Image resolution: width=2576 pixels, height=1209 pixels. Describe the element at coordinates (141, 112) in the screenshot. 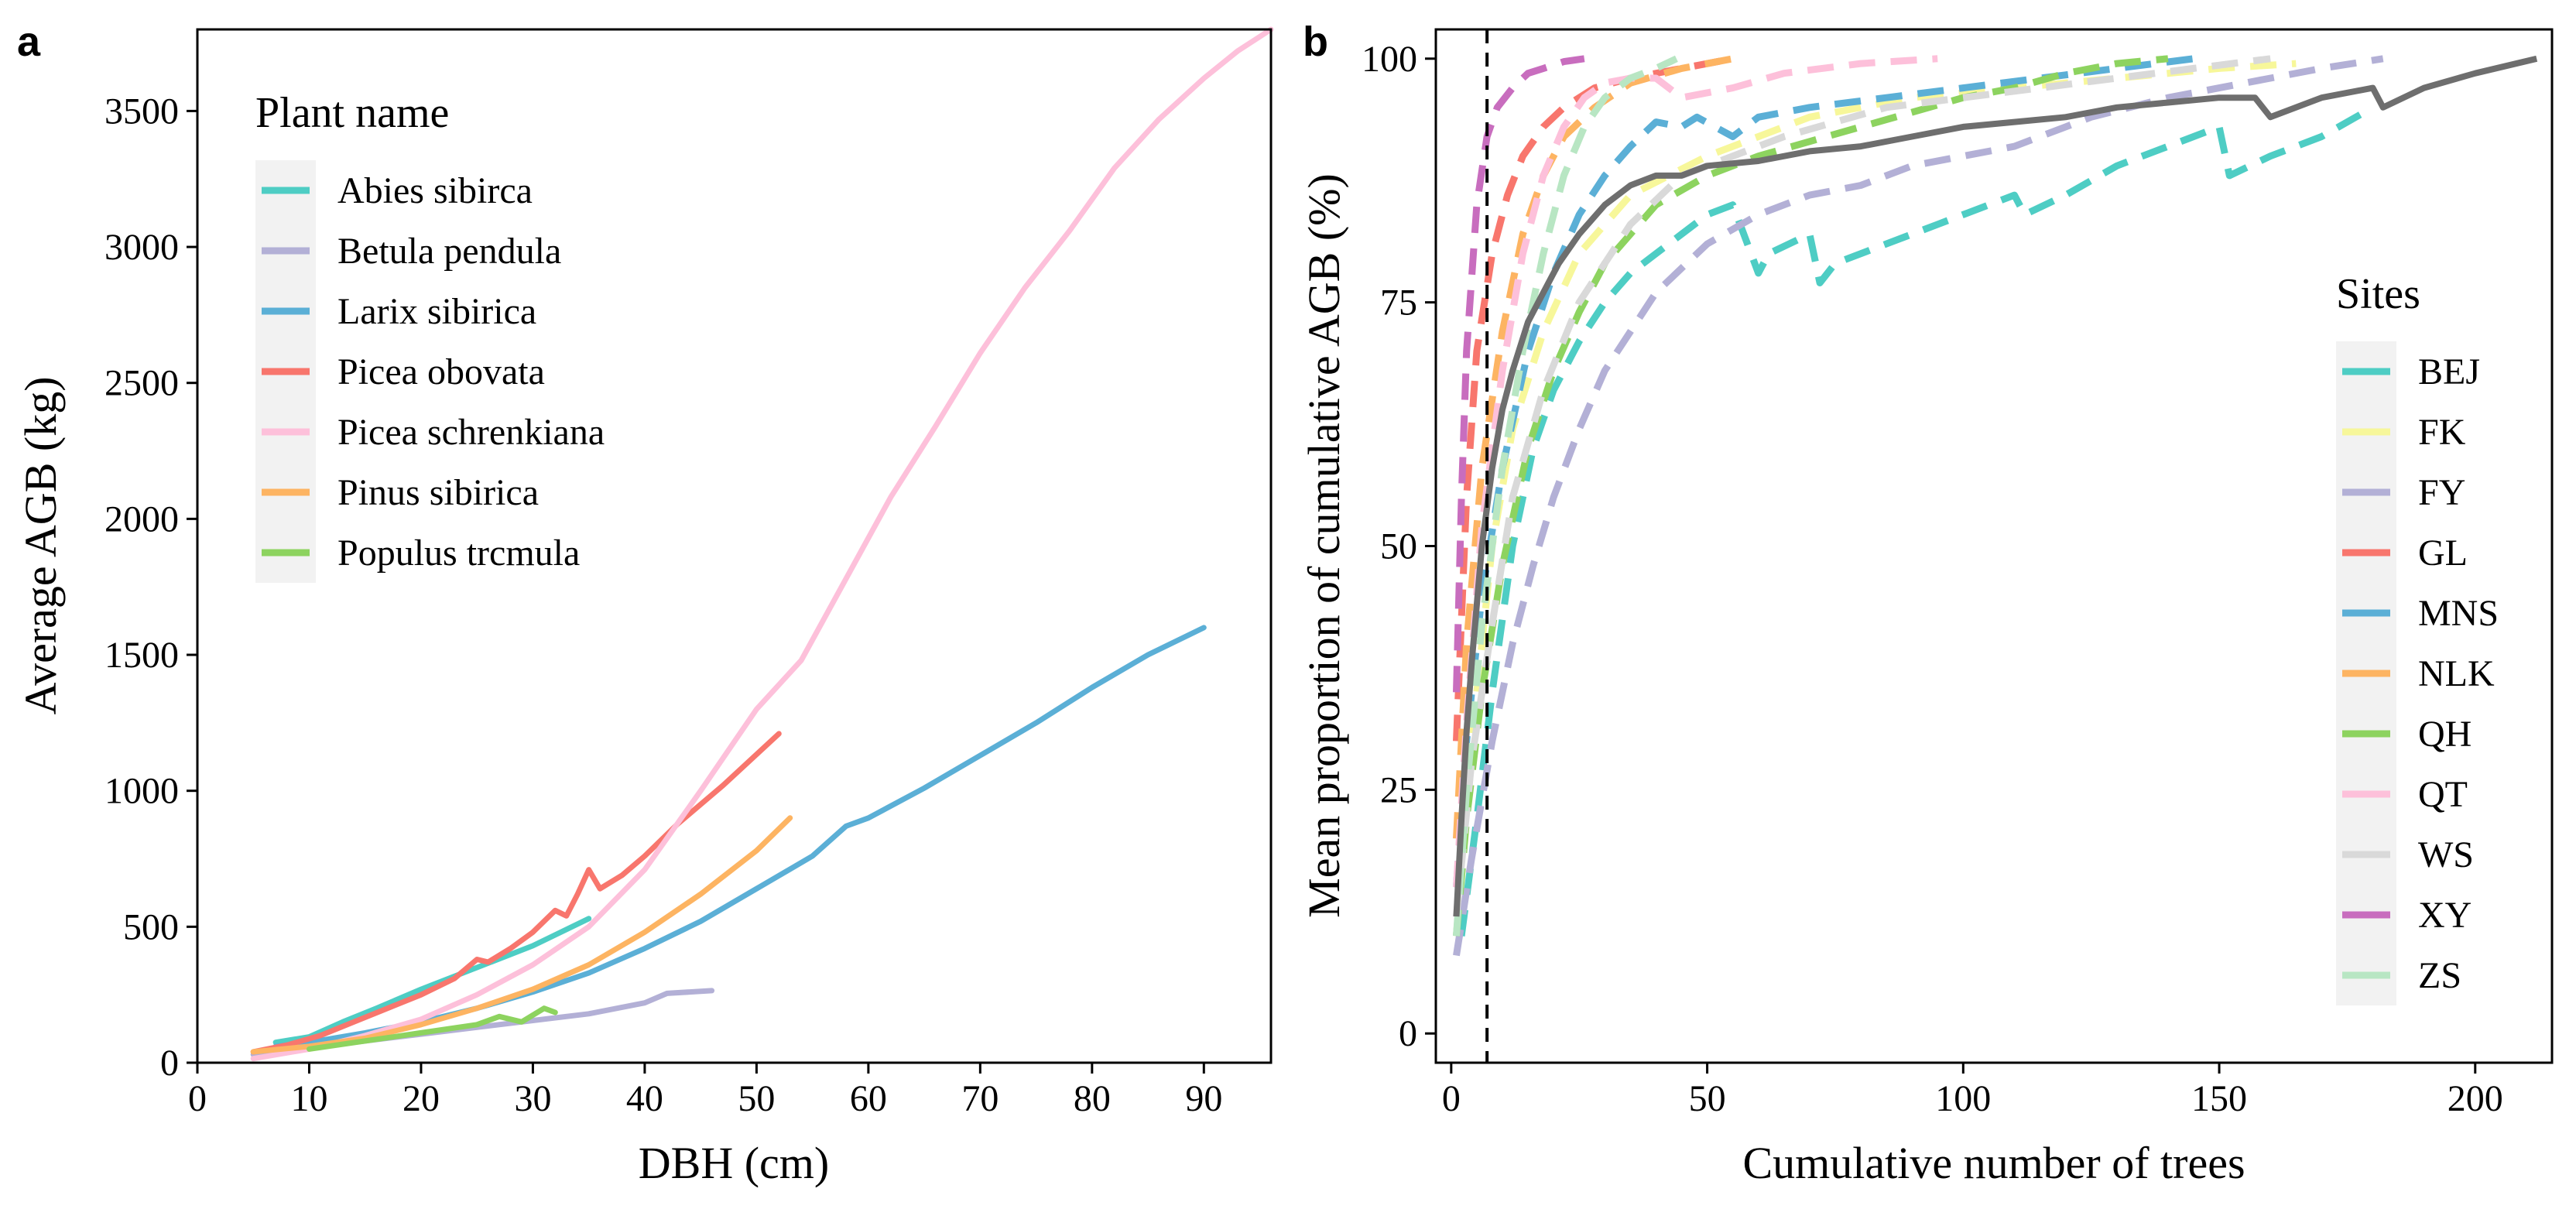

I see `y-tick-label: 3500` at that location.